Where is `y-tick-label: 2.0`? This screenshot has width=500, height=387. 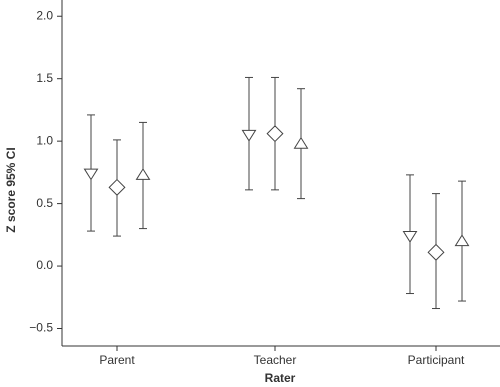 y-tick-label: 2.0 is located at coordinates (44, 15).